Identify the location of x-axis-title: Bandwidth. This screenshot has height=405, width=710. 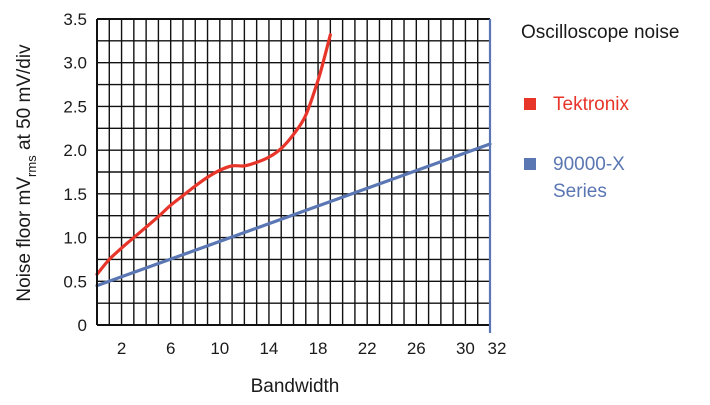
(295, 386).